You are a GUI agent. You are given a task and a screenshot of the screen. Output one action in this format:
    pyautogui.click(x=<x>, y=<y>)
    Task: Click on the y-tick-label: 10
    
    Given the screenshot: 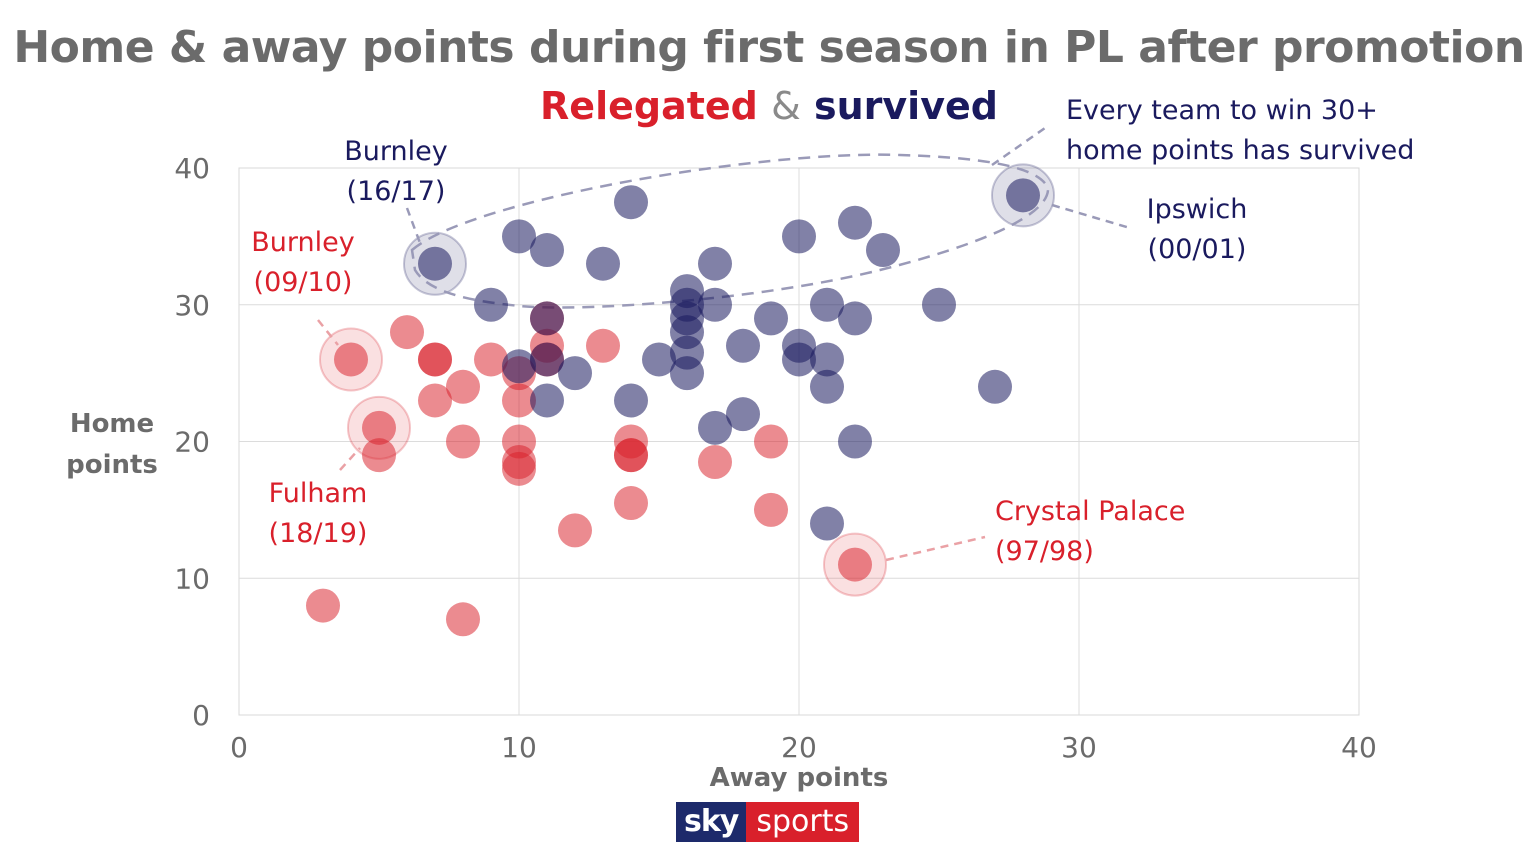 What is the action you would take?
    pyautogui.click(x=192, y=578)
    